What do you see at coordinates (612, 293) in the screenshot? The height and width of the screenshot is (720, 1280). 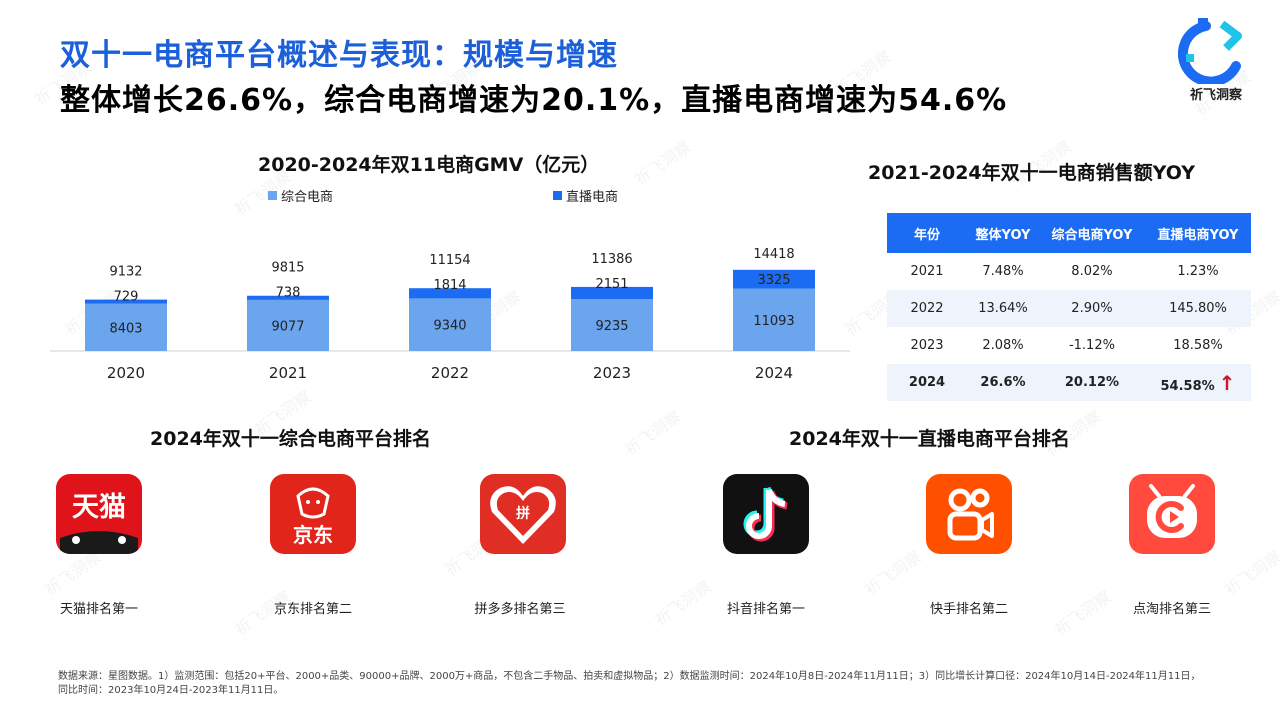 I see `bar-live-2023` at bounding box center [612, 293].